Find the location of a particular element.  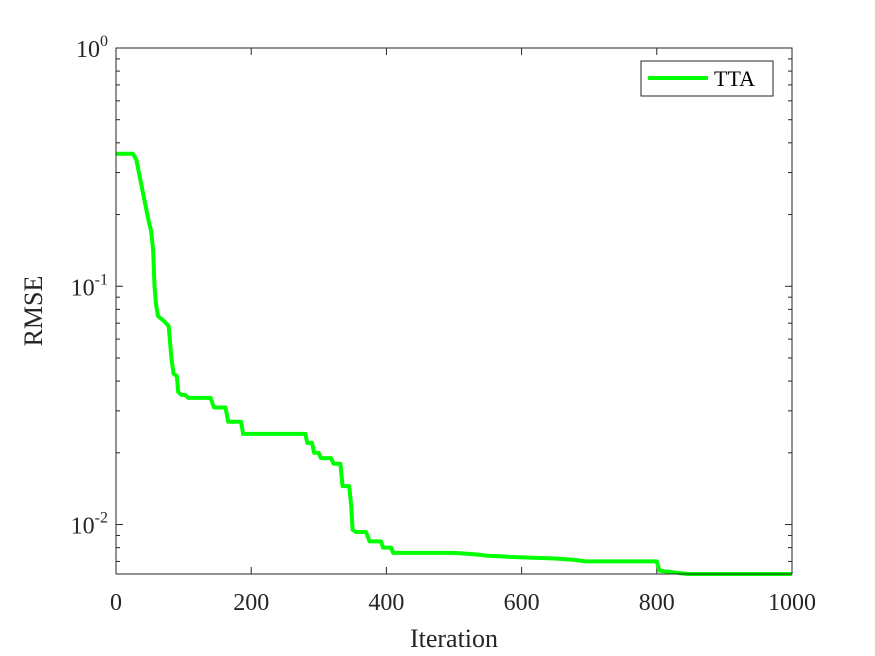

y-tick-label: 10⁻¹ is located at coordinates (89, 286).